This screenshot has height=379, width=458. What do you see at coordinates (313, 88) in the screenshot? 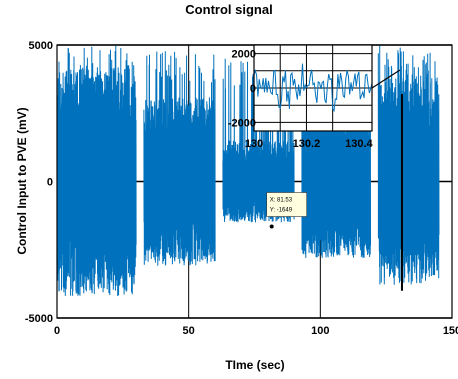
I see `inset-signal-series` at bounding box center [313, 88].